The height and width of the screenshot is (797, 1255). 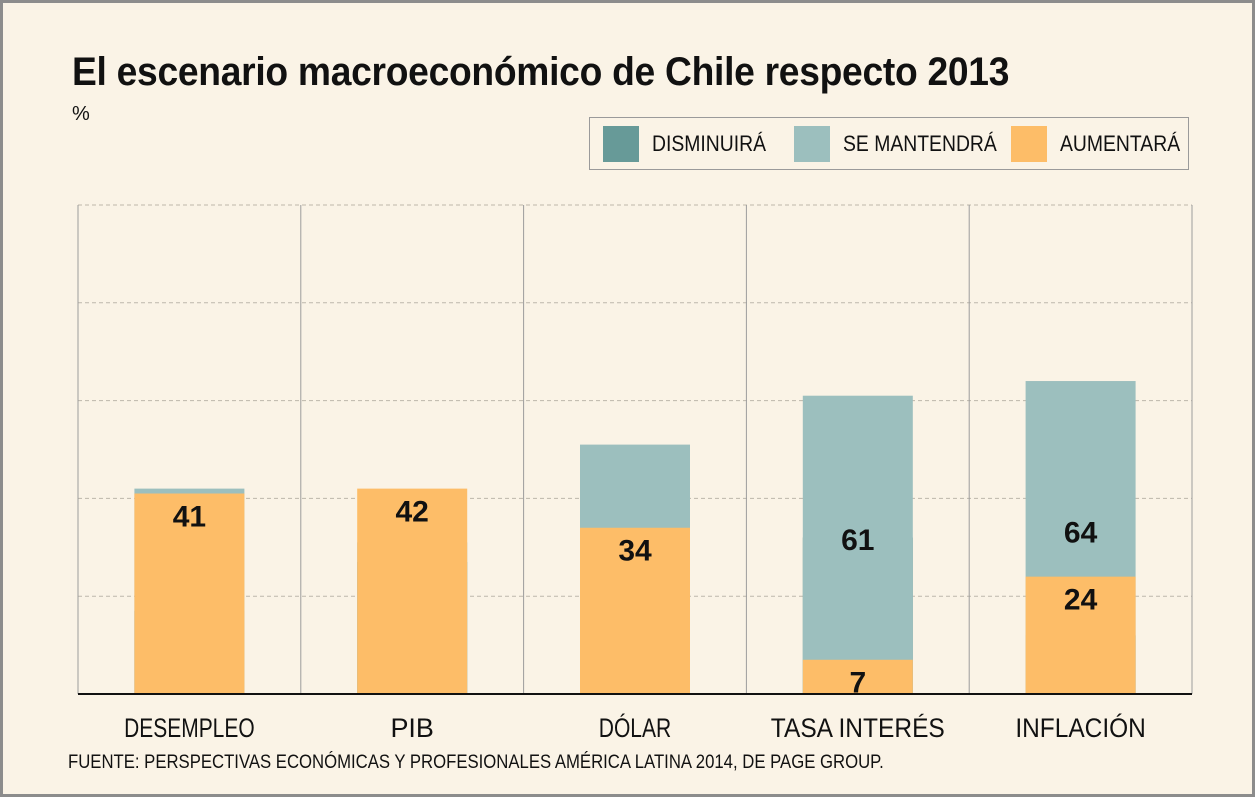 I want to click on data-label: 61, so click(x=857, y=540).